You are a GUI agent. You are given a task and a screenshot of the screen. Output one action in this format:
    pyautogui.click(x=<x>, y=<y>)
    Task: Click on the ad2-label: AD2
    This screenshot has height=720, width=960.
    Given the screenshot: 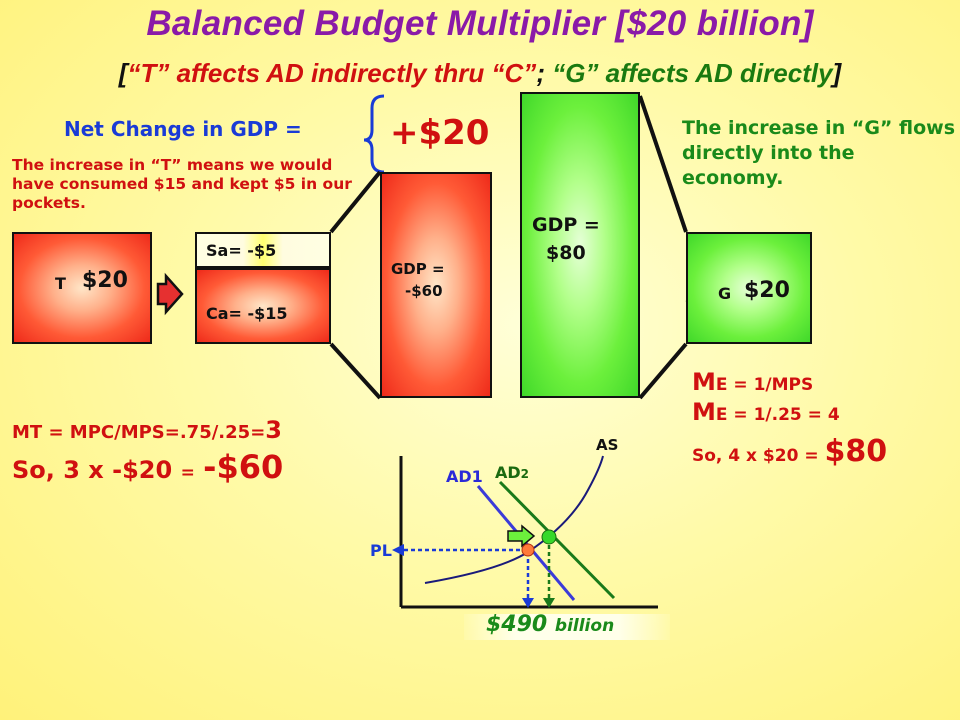 What is the action you would take?
    pyautogui.click(x=512, y=472)
    